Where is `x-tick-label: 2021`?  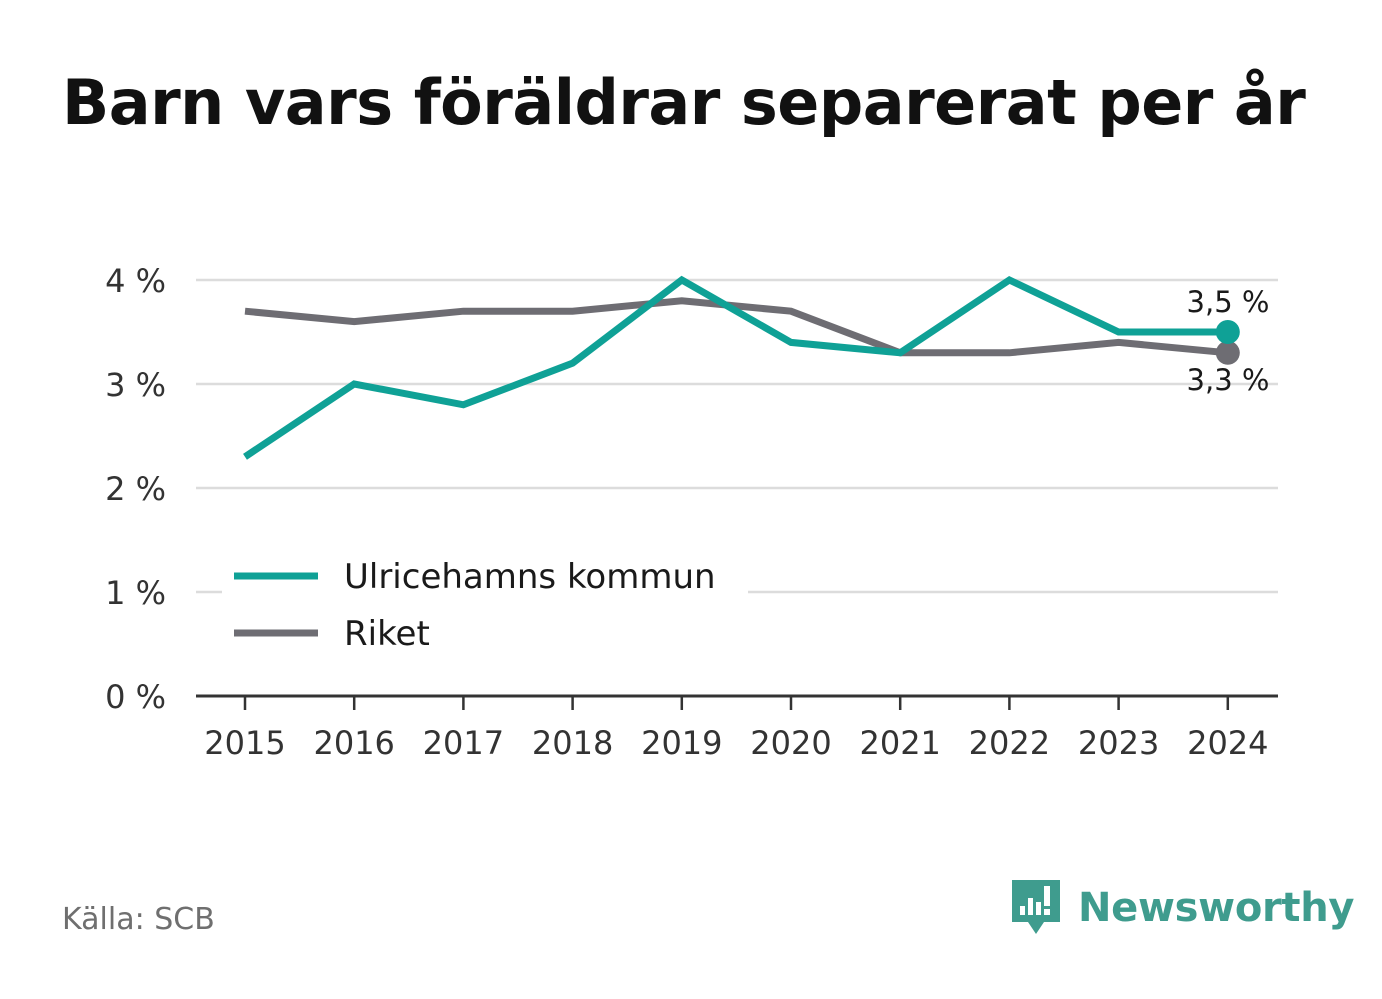 x-tick-label: 2021 is located at coordinates (899, 743).